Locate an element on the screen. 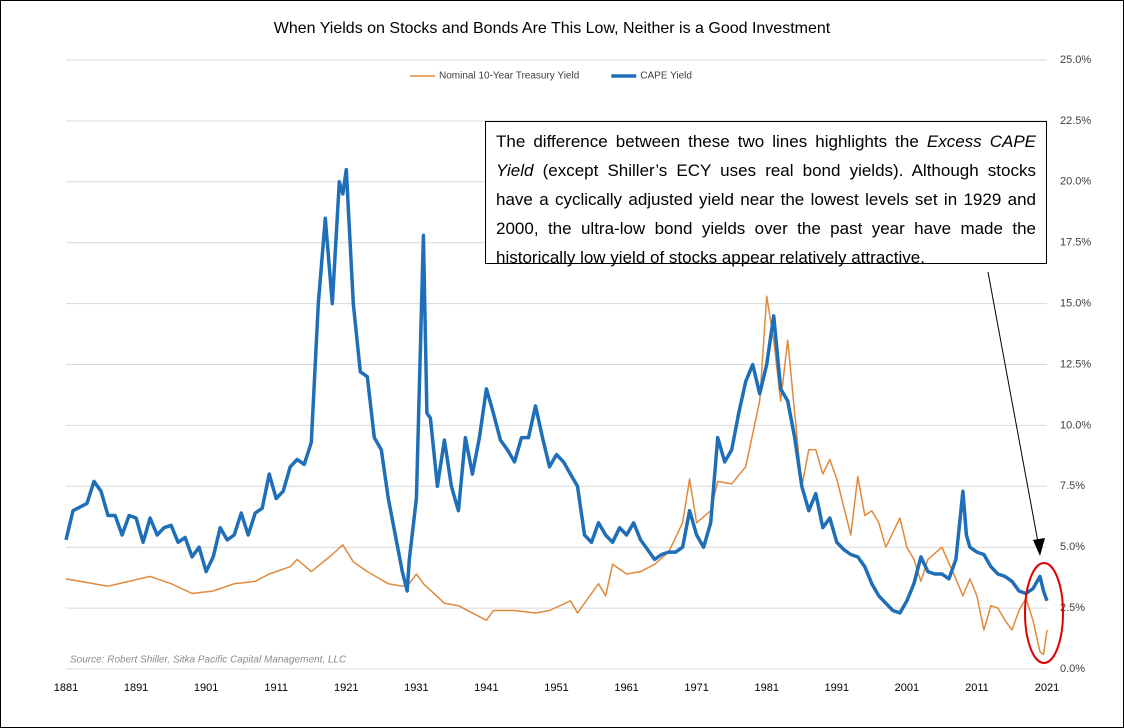 This screenshot has width=1124, height=728. legend-label: Nominal 10-Year Treasury Yield is located at coordinates (509, 76).